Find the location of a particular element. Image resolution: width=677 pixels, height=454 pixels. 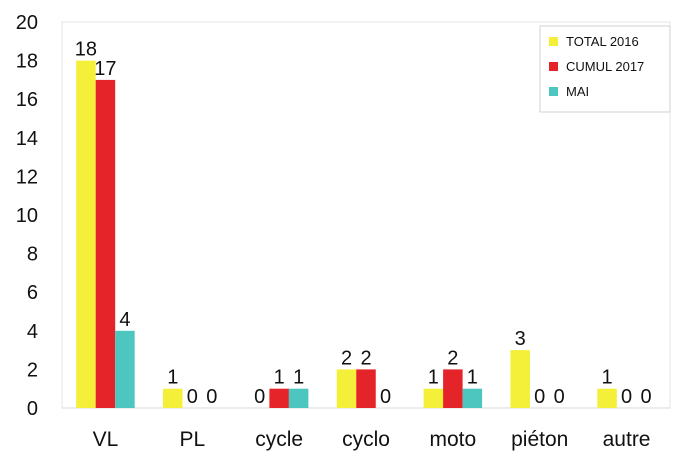

y-tick-label: 8 is located at coordinates (32, 255).